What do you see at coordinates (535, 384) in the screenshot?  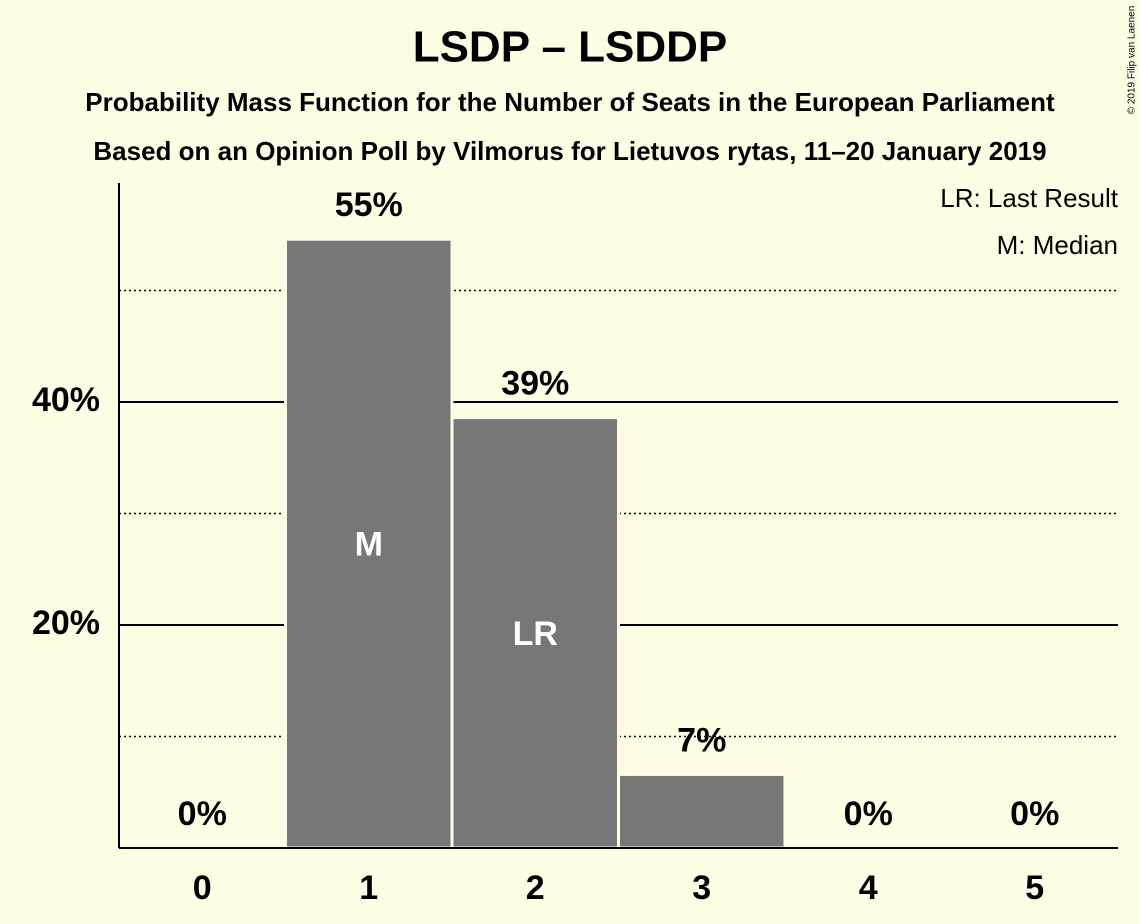 I see `value-label: 39%` at bounding box center [535, 384].